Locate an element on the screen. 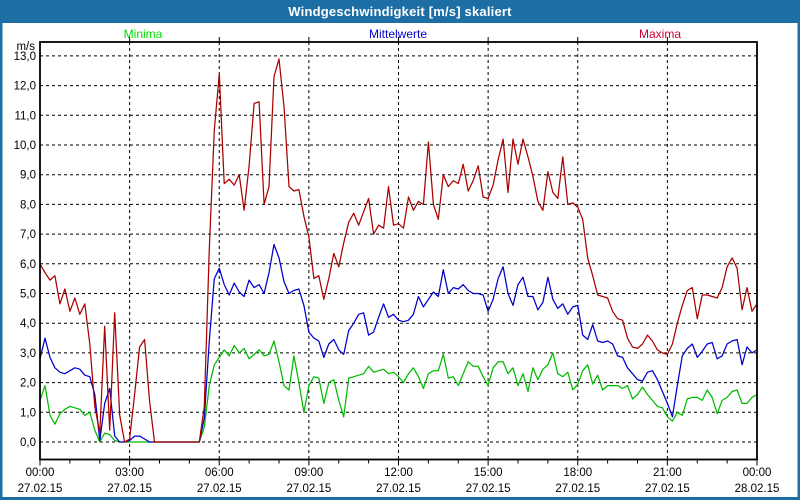 This screenshot has height=500, width=800. y-axis-unit: m/s is located at coordinates (25, 47).